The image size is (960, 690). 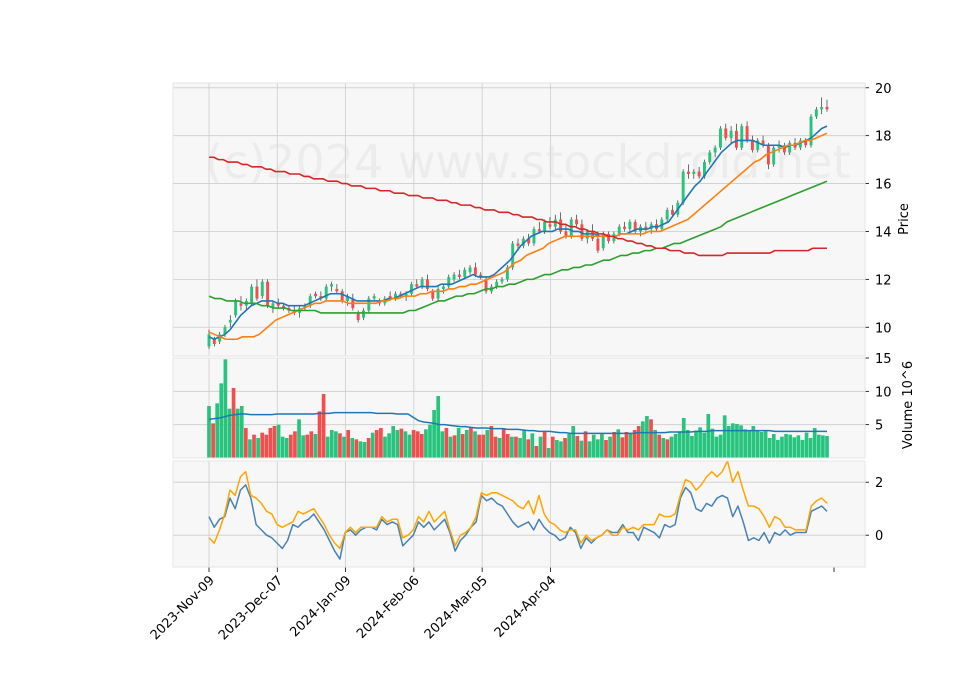 What do you see at coordinates (904, 219) in the screenshot?
I see `price-axis-label: Price` at bounding box center [904, 219].